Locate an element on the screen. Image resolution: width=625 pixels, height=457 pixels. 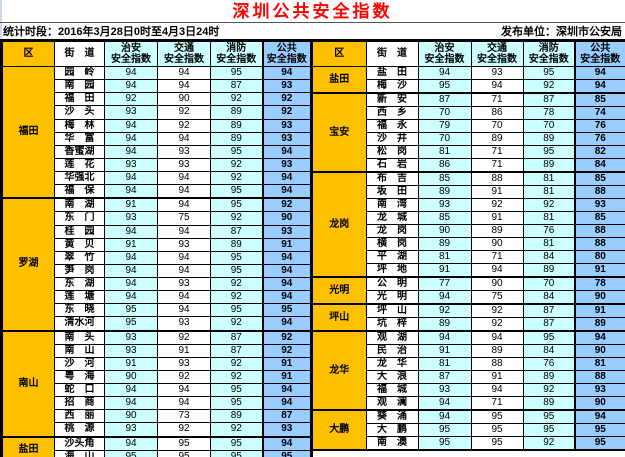
table-row: 松 岗 81 71 95 82 is located at coordinates (468, 152).